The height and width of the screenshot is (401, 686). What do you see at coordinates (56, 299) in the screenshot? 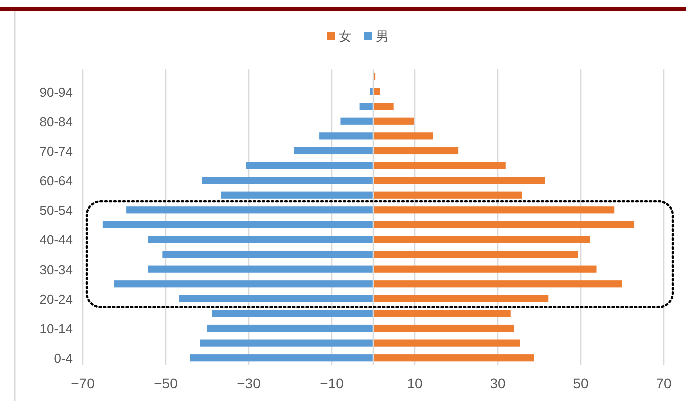
I see `y-tick-label: 20-24` at bounding box center [56, 299].